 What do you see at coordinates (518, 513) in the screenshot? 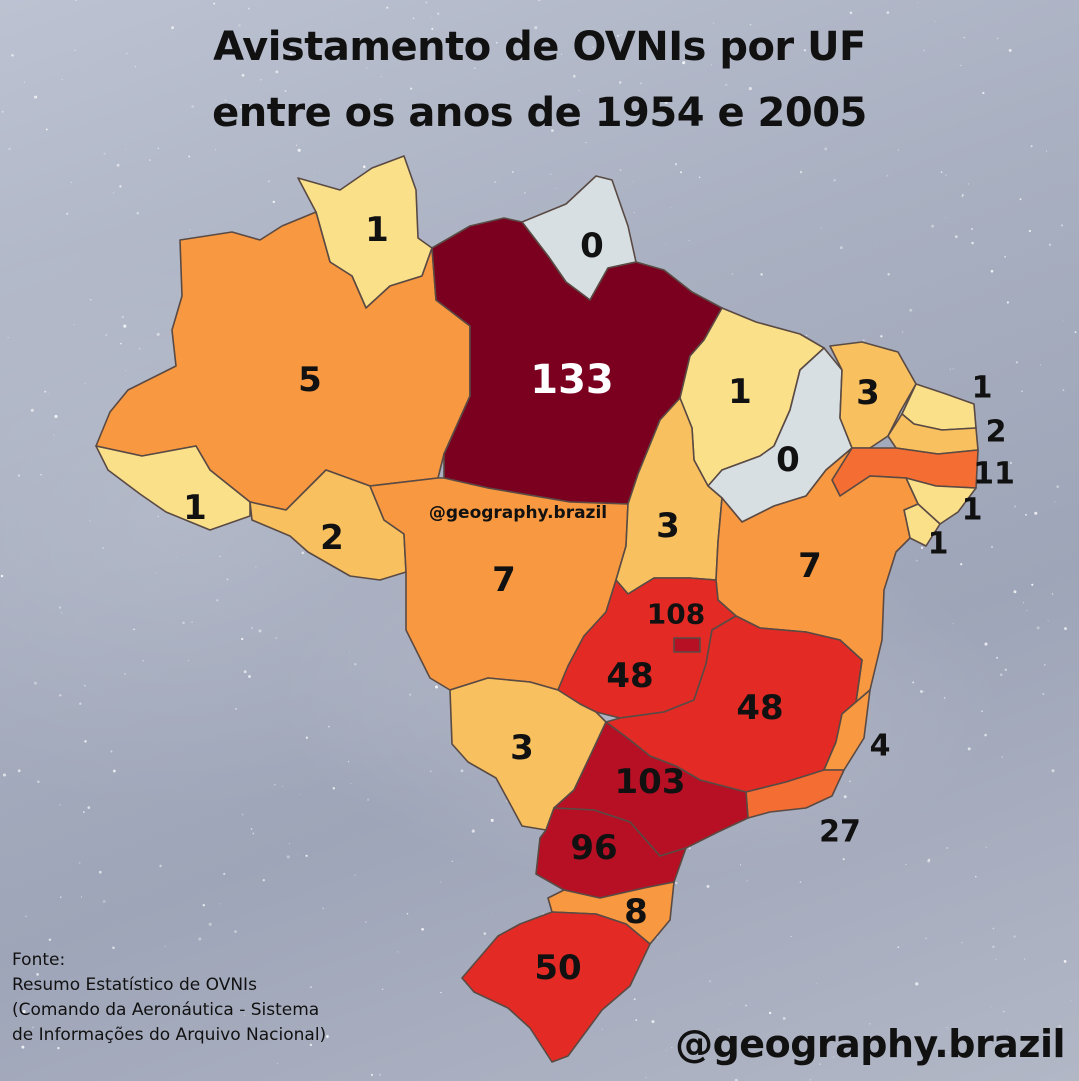
I see `map-watermark: @geography.brazil` at bounding box center [518, 513].